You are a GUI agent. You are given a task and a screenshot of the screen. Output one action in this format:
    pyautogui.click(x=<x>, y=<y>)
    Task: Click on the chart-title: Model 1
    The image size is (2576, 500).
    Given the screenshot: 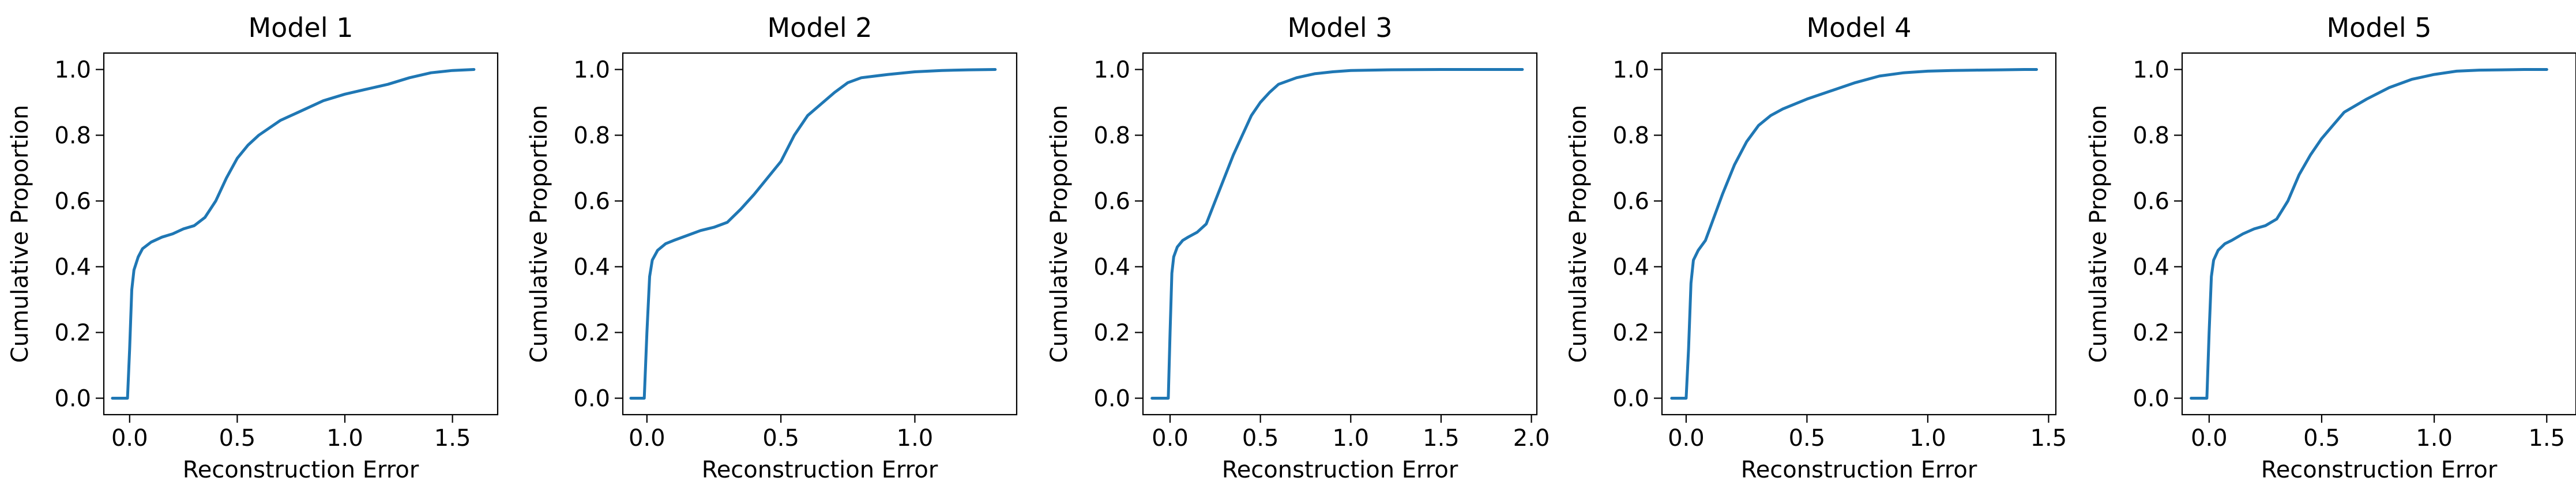 What is the action you would take?
    pyautogui.click(x=300, y=28)
    